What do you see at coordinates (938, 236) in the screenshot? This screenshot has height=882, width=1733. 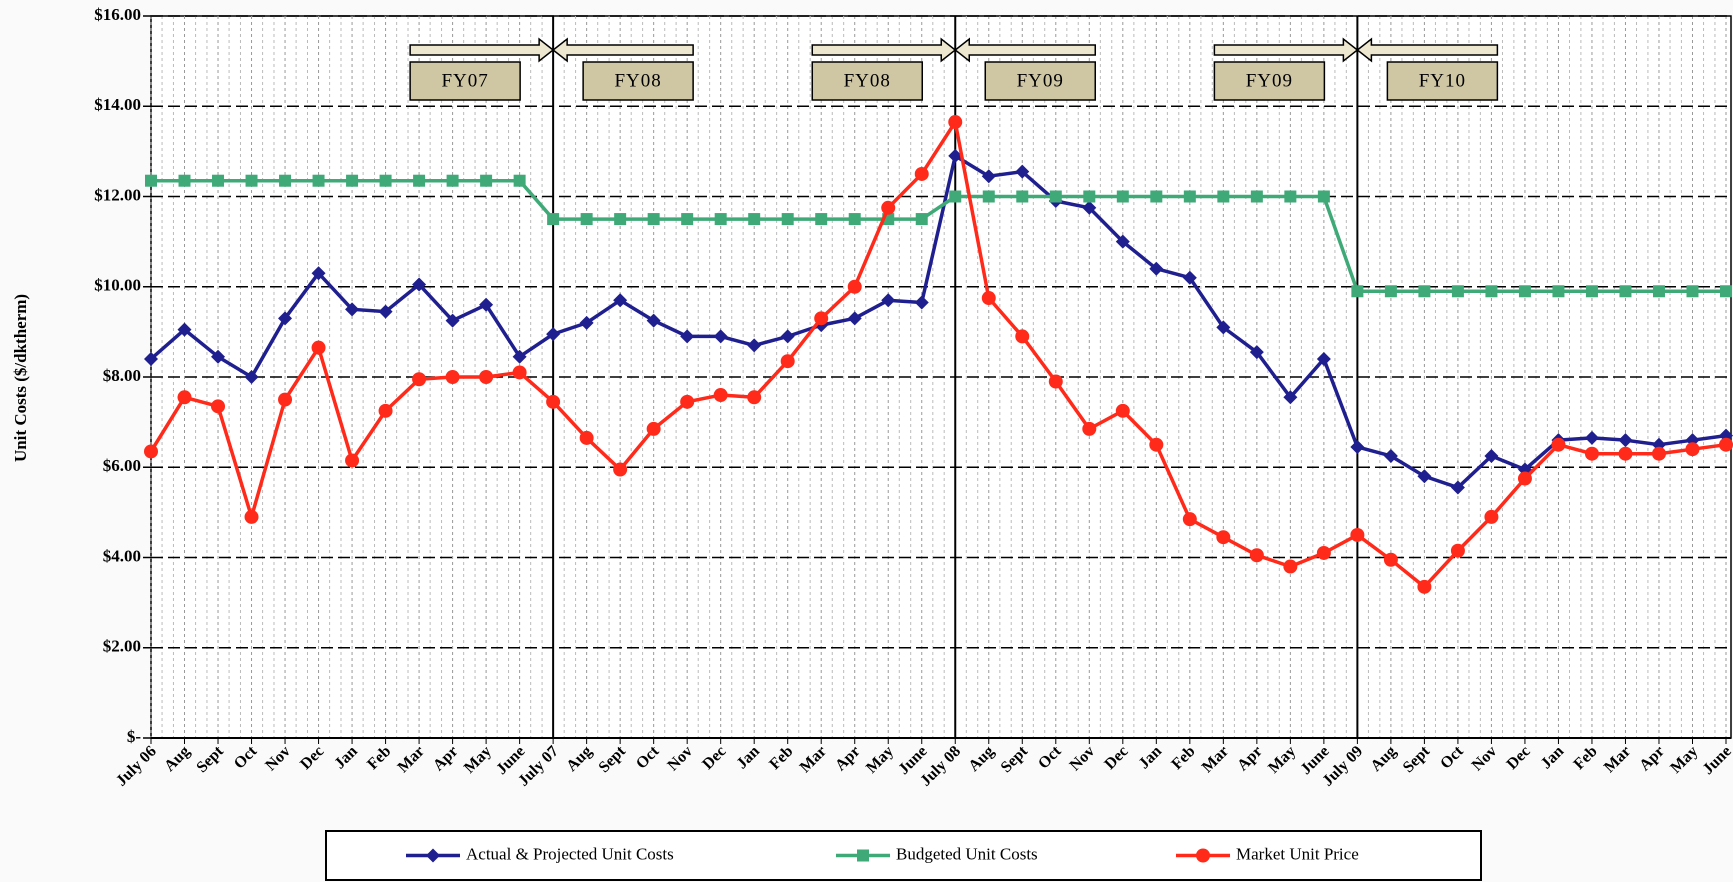 I see `series` at bounding box center [938, 236].